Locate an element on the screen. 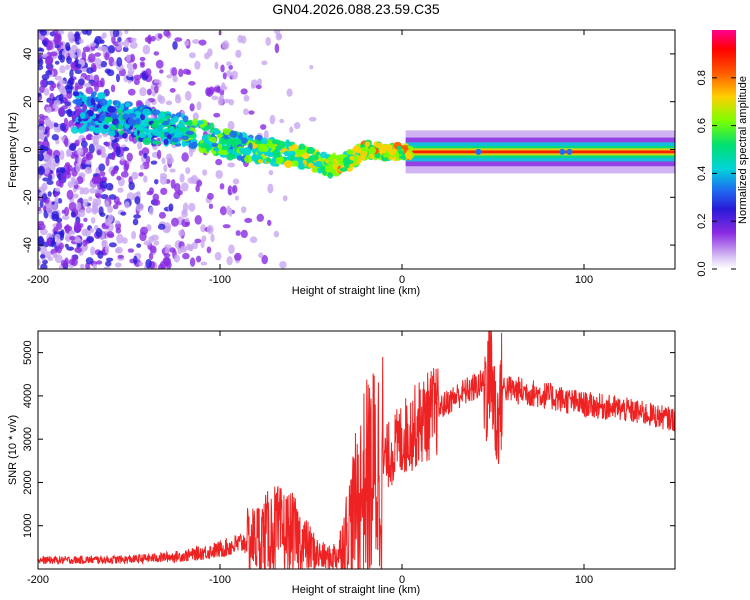 The height and width of the screenshot is (600, 750). snr-y-tick-label: 4000 is located at coordinates (28, 396).